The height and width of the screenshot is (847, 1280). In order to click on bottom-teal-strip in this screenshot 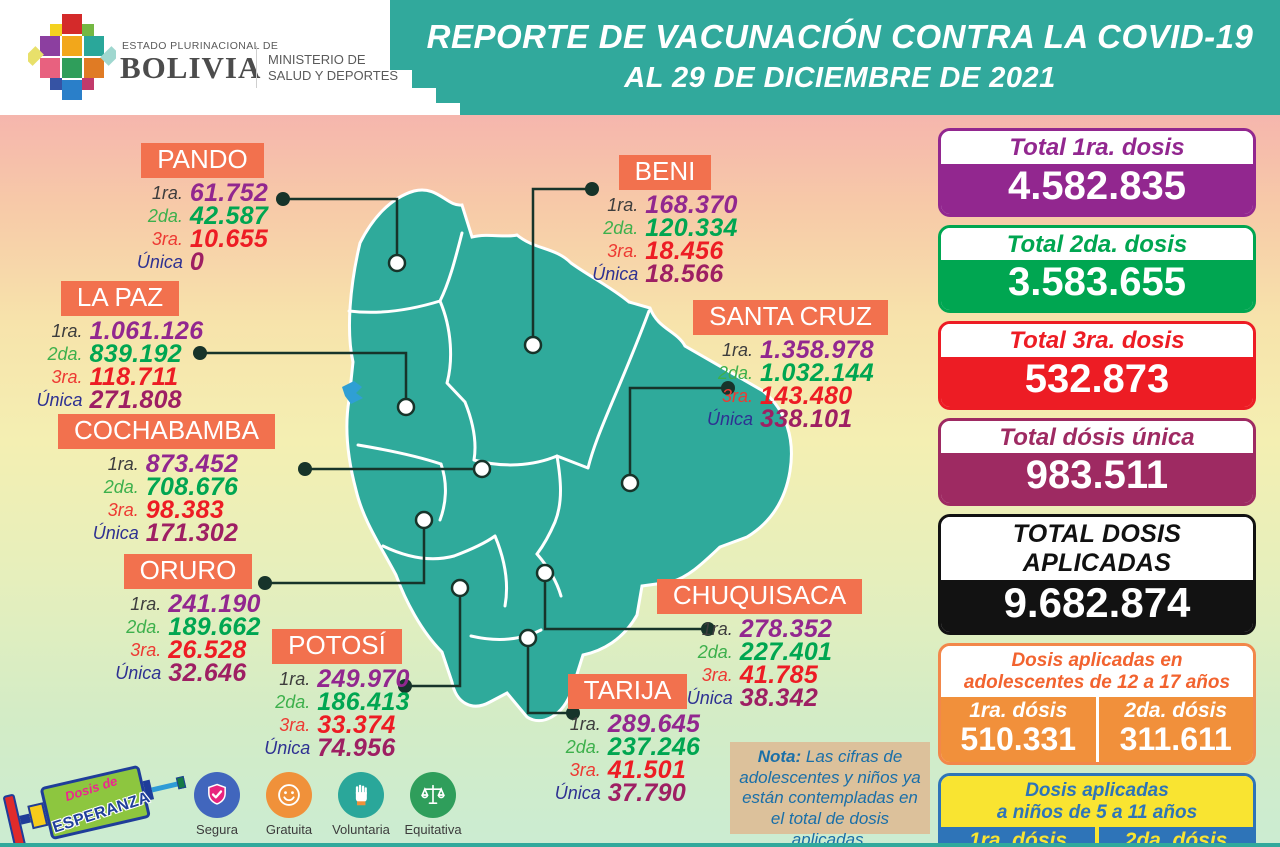, I will do `click(640, 845)`.